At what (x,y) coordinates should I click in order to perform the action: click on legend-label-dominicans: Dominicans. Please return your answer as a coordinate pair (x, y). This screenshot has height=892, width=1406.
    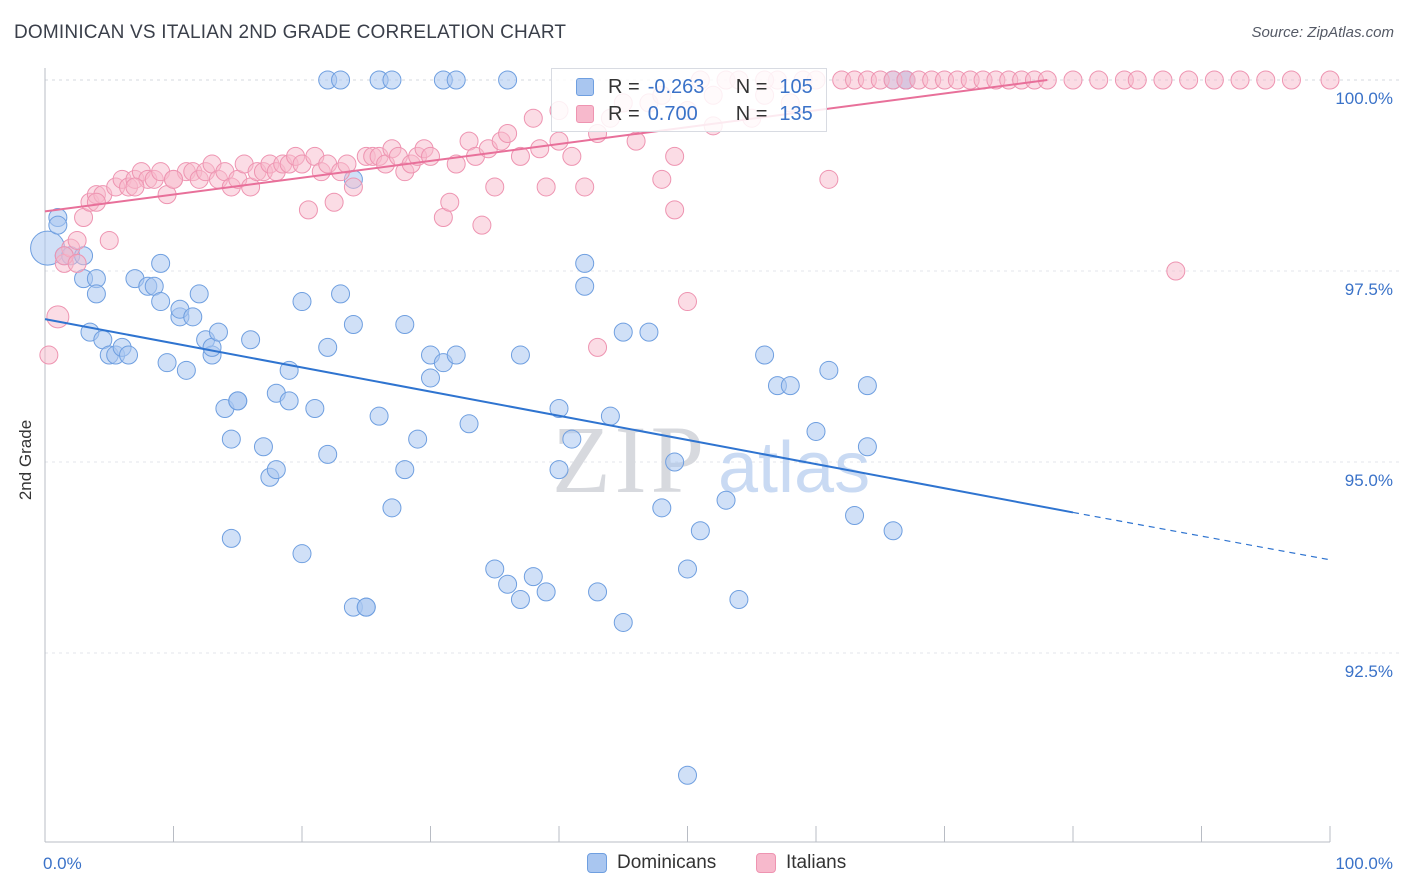
    Looking at the image, I should click on (667, 862).